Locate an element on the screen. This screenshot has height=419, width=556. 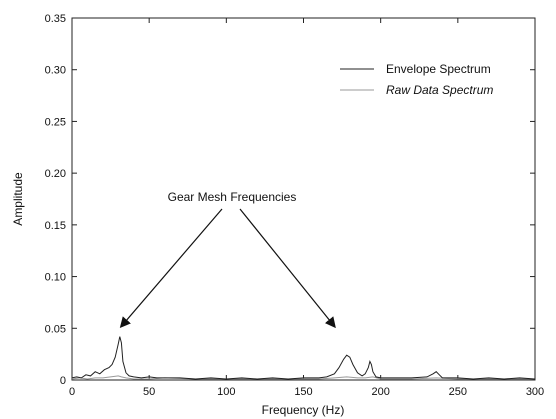
y-tick-label: 0.20 is located at coordinates (55, 174).